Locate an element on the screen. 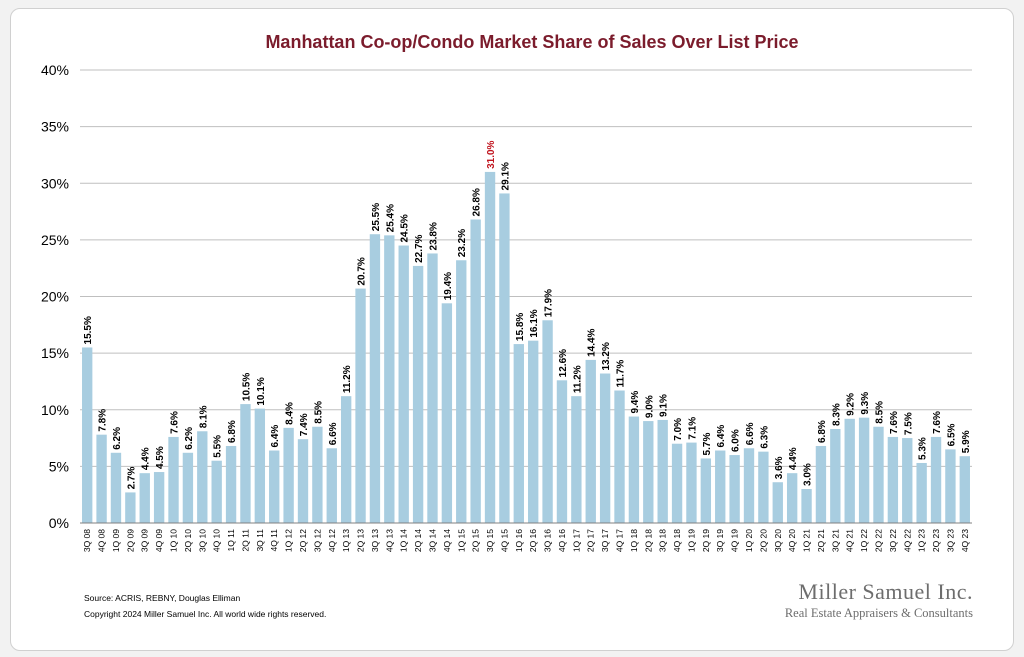 Image resolution: width=1024 pixels, height=657 pixels. y-tick-label: 20% is located at coordinates (55, 297).